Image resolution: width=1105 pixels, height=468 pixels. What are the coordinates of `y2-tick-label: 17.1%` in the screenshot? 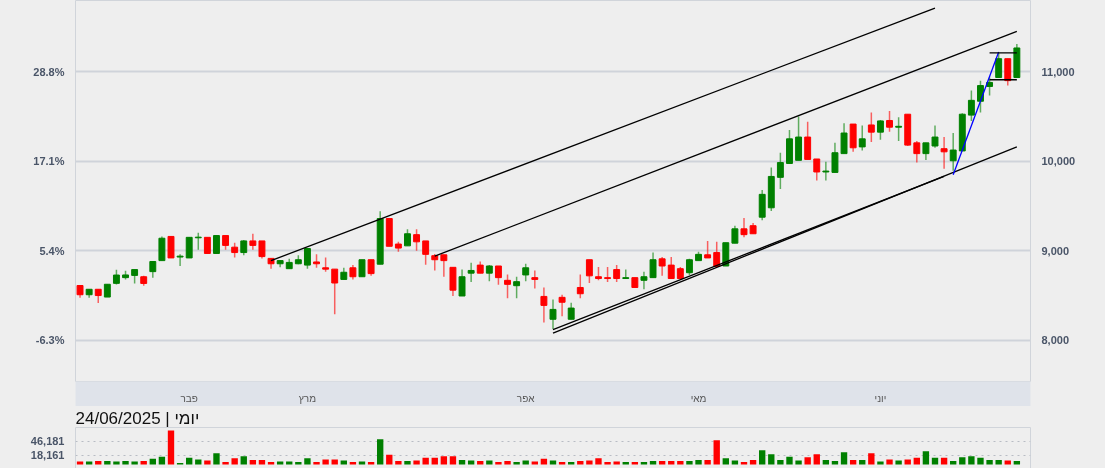 It's located at (49, 161).